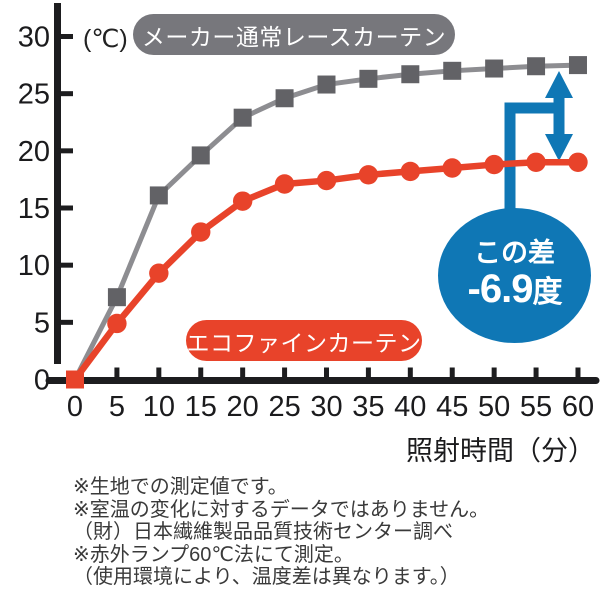  What do you see at coordinates (547, 292) in the screenshot?
I see `callout-unit: 度` at bounding box center [547, 292].